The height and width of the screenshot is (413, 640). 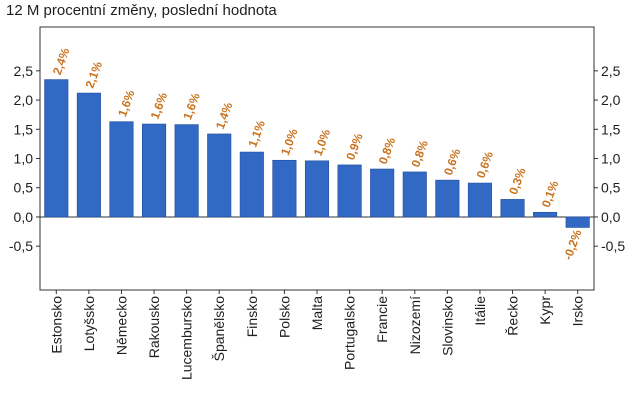 I want to click on category-label: Lucembursko, so click(x=187, y=338).